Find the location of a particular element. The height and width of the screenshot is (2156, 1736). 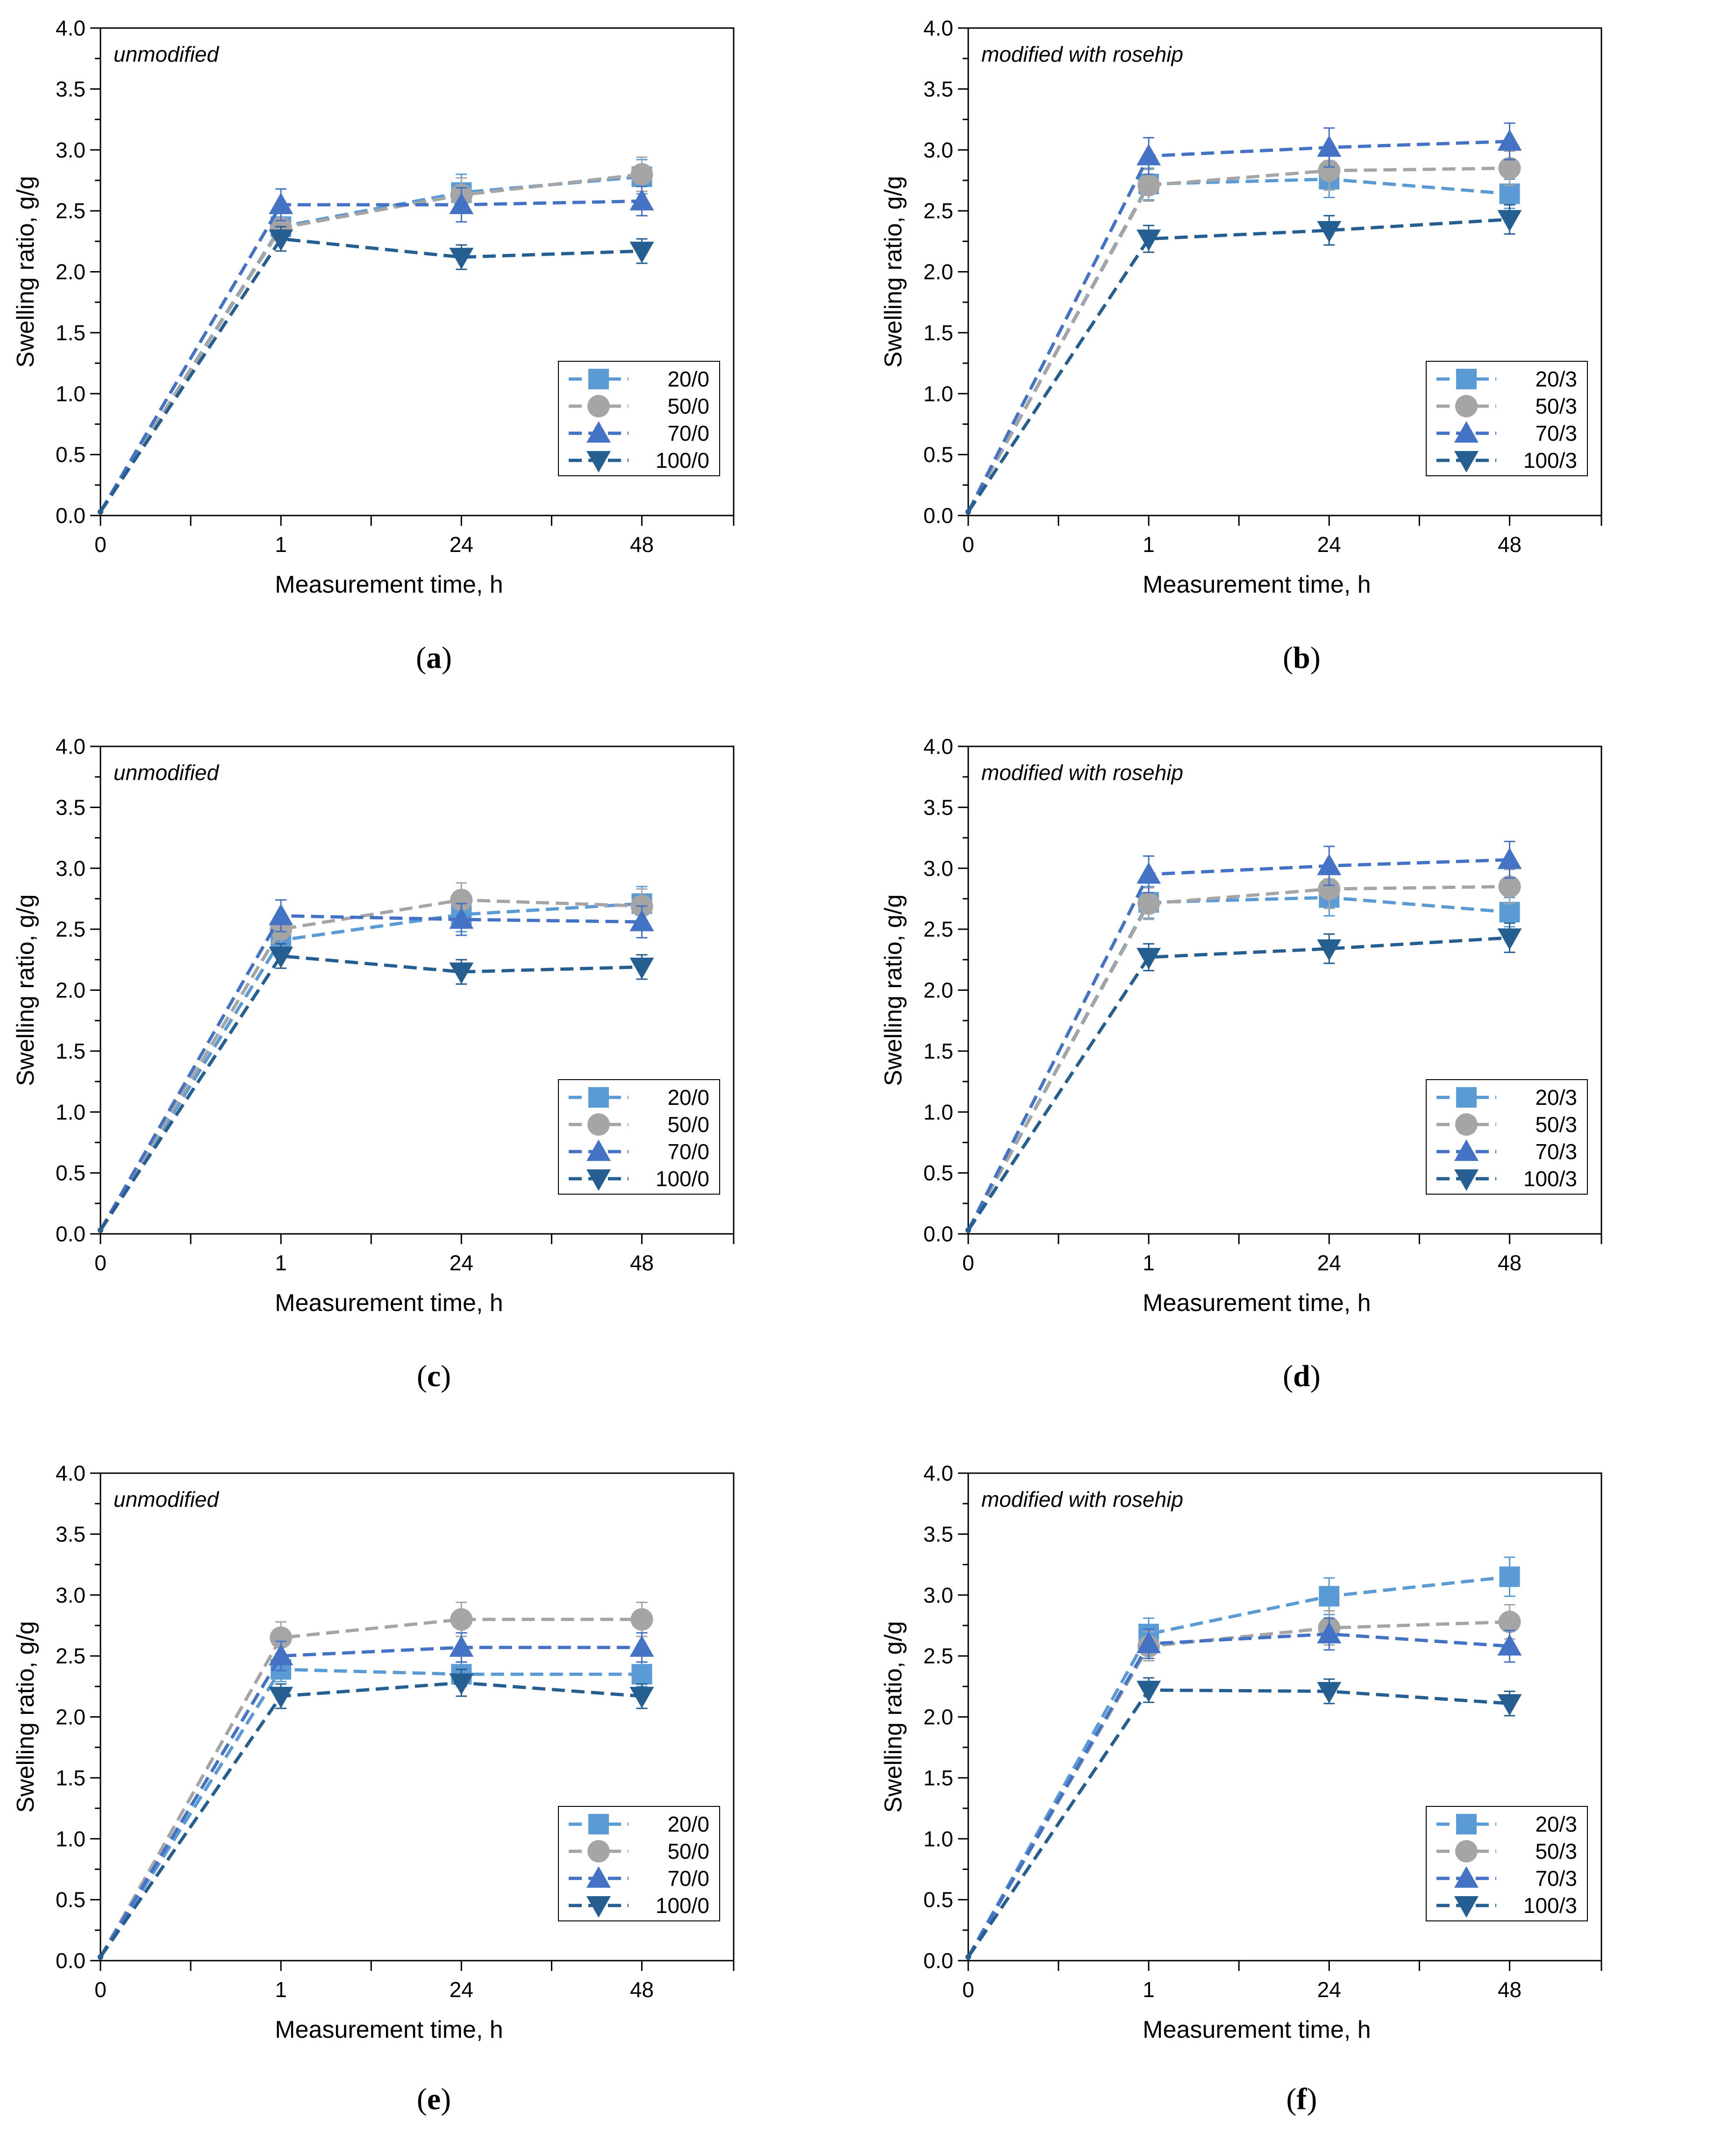

y-axis-label-c: Swelling ratio, g/g is located at coordinates (25, 990).